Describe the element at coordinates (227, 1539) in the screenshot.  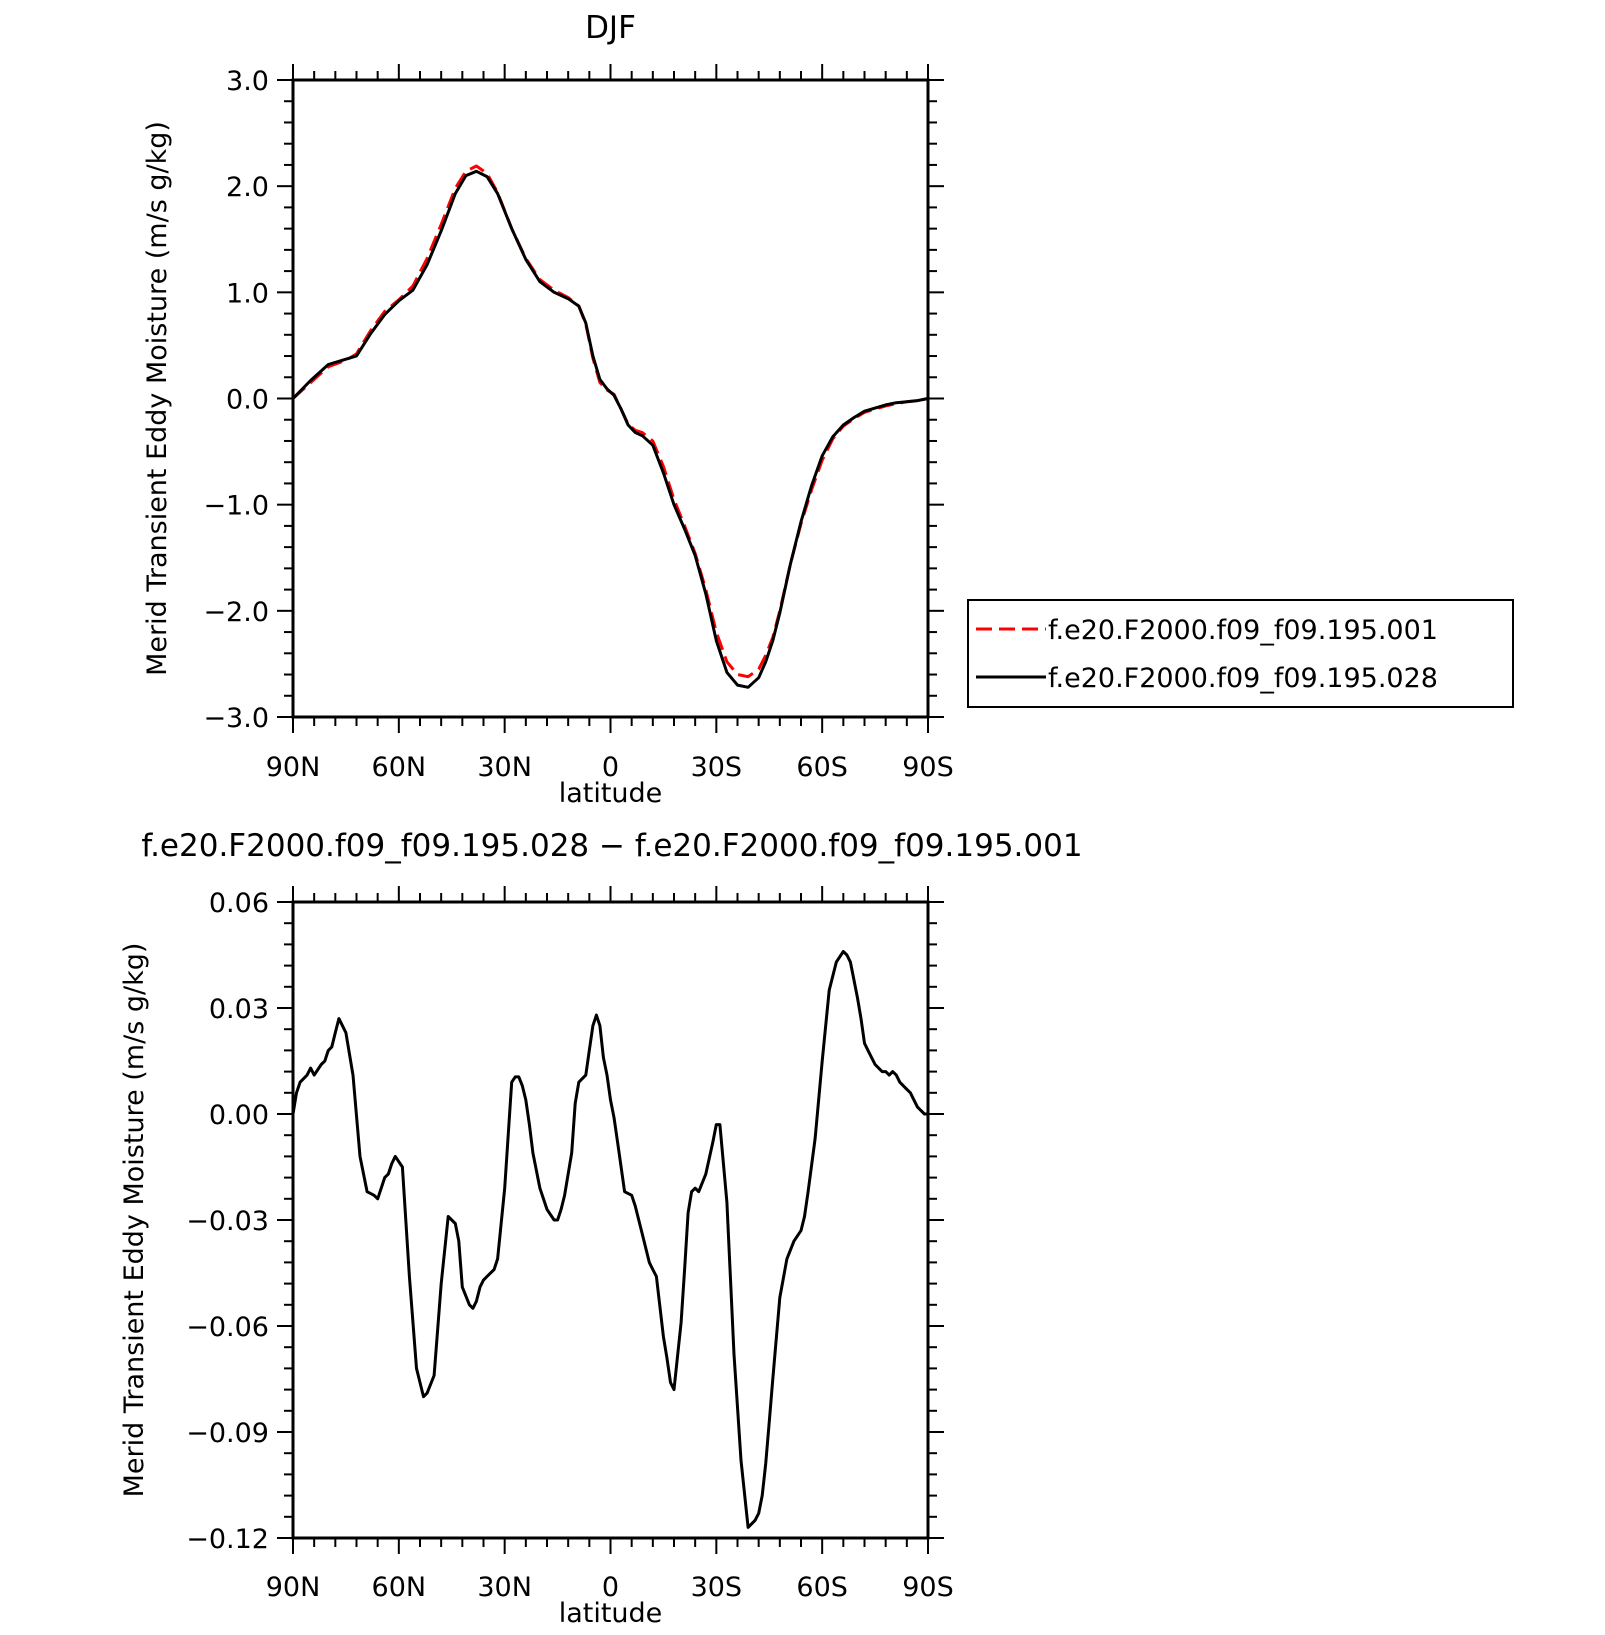
I see `y-tick-label: −0.12` at that location.